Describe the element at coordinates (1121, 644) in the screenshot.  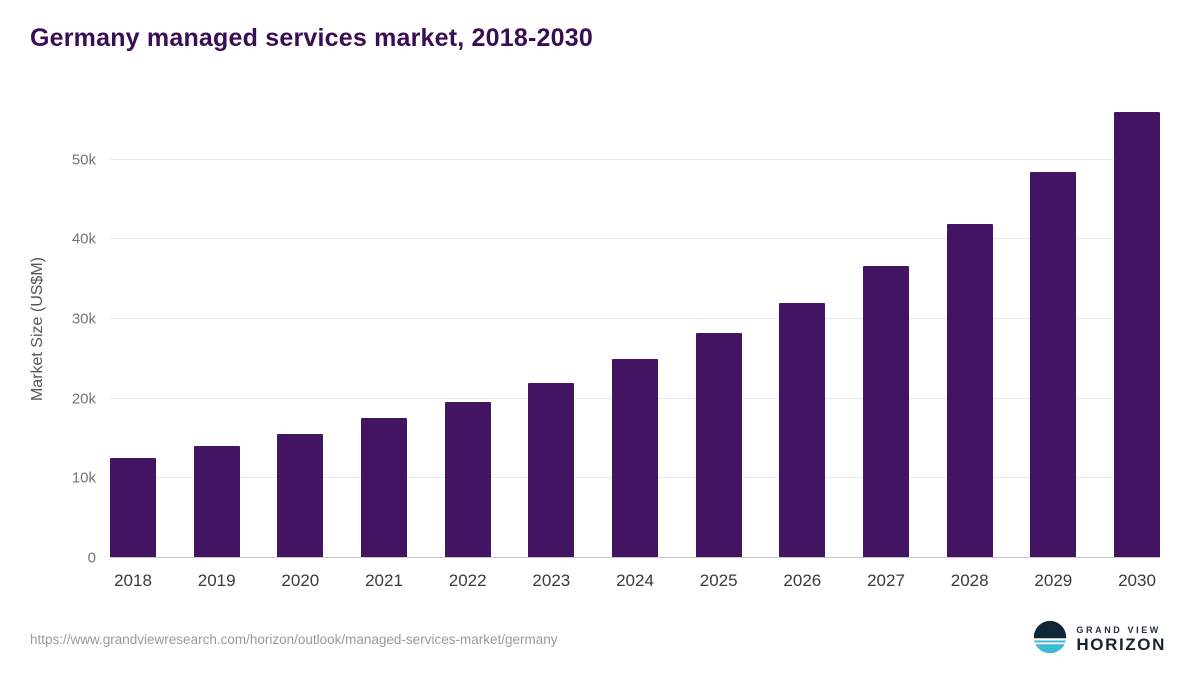
I see `brand-name-bottom: HORIZON` at that location.